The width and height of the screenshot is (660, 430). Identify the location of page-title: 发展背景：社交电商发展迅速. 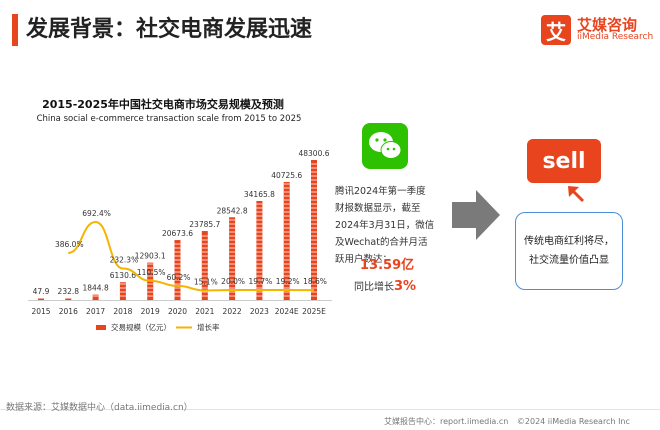
(169, 29).